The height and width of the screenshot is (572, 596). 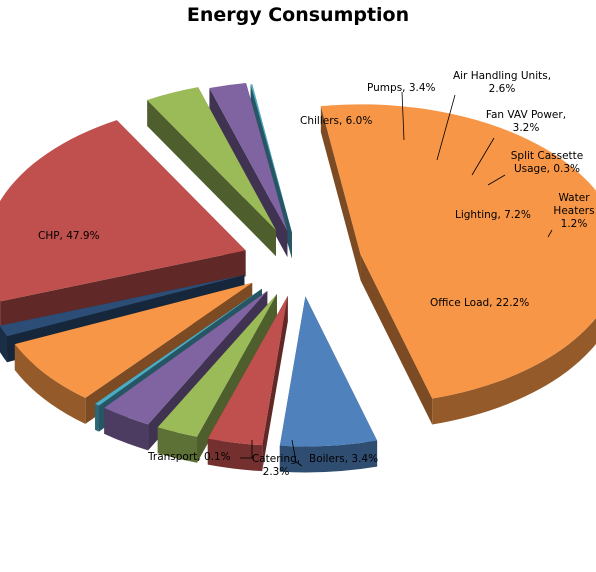 I want to click on slice-catering, so click(x=248, y=170).